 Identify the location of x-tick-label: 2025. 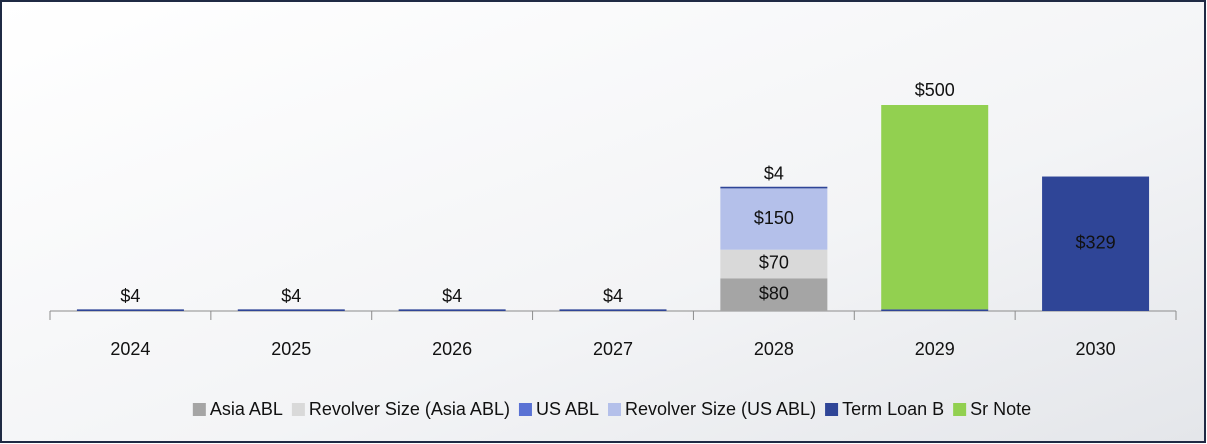
(291, 349).